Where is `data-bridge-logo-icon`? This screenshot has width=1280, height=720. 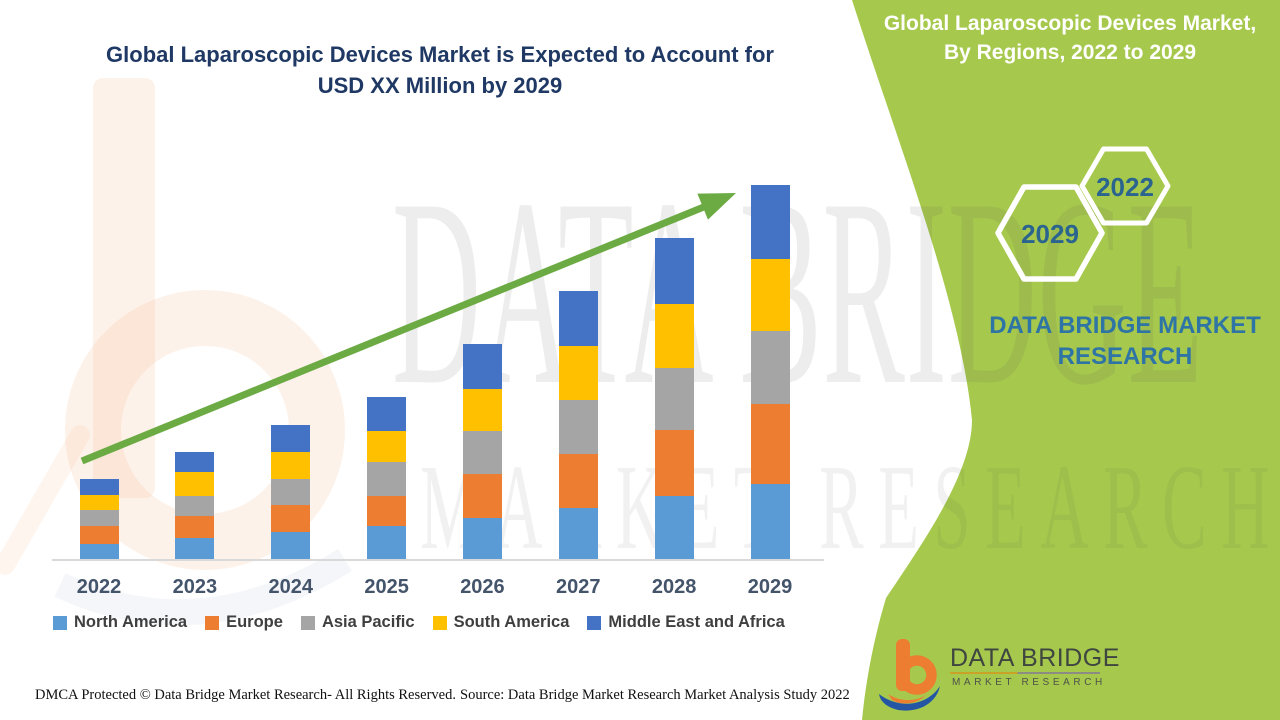 data-bridge-logo-icon is located at coordinates (909, 675).